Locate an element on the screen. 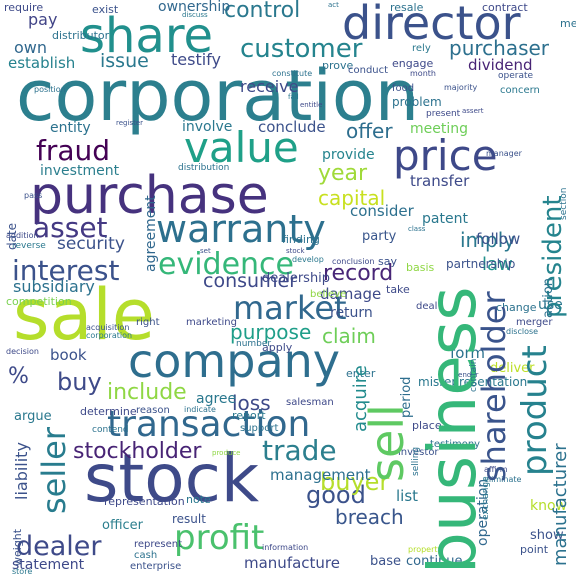 This screenshot has height=576, width=576. cloud-word: register is located at coordinates (129, 123).